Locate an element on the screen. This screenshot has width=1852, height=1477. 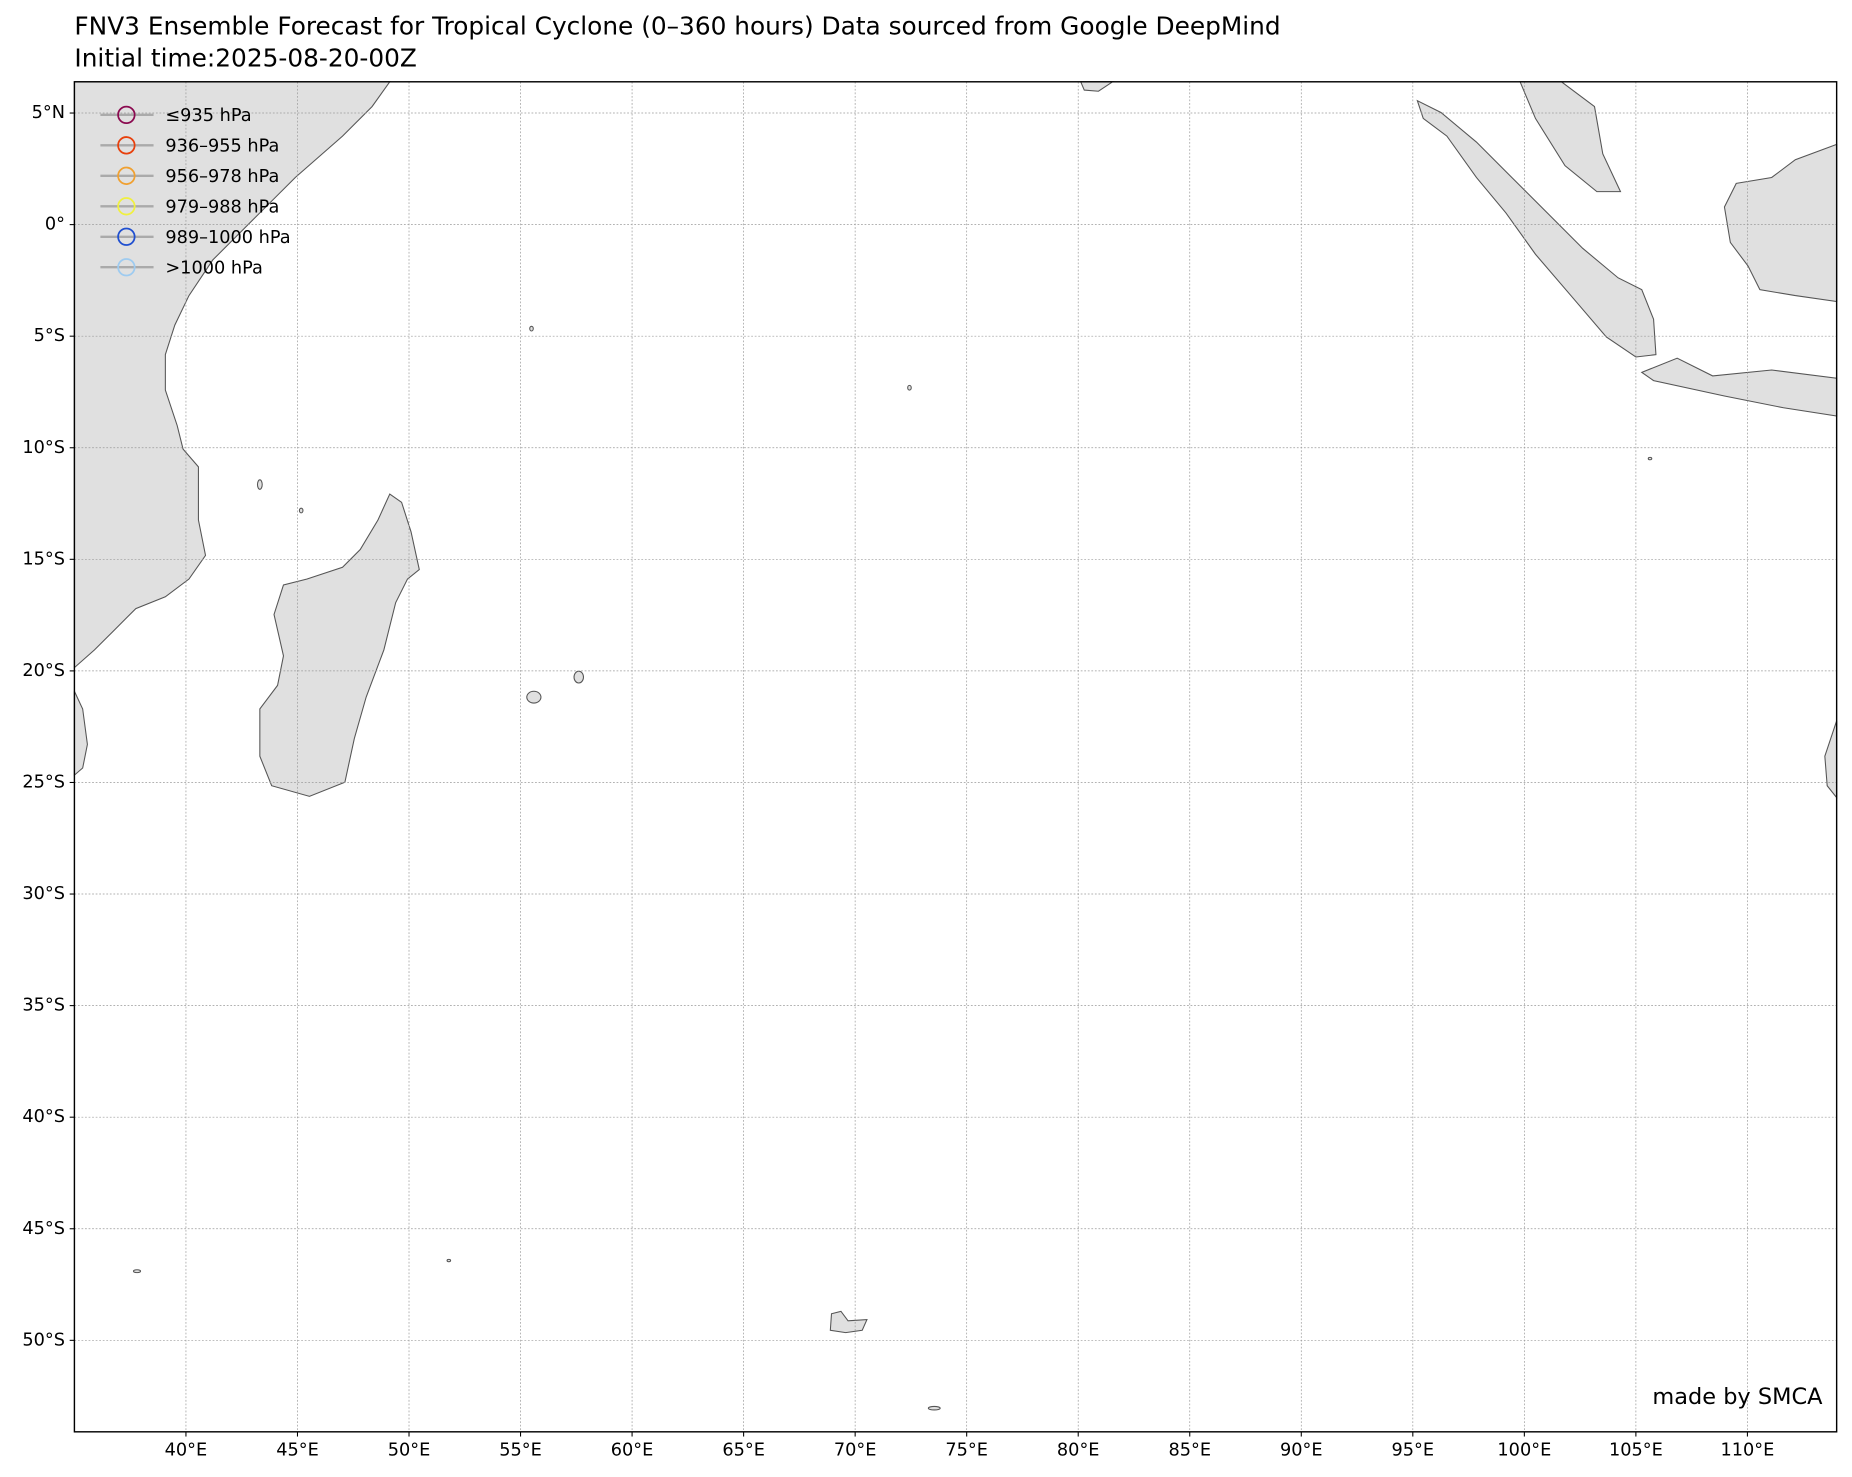
x-tick-label: 70°E is located at coordinates (855, 1451).